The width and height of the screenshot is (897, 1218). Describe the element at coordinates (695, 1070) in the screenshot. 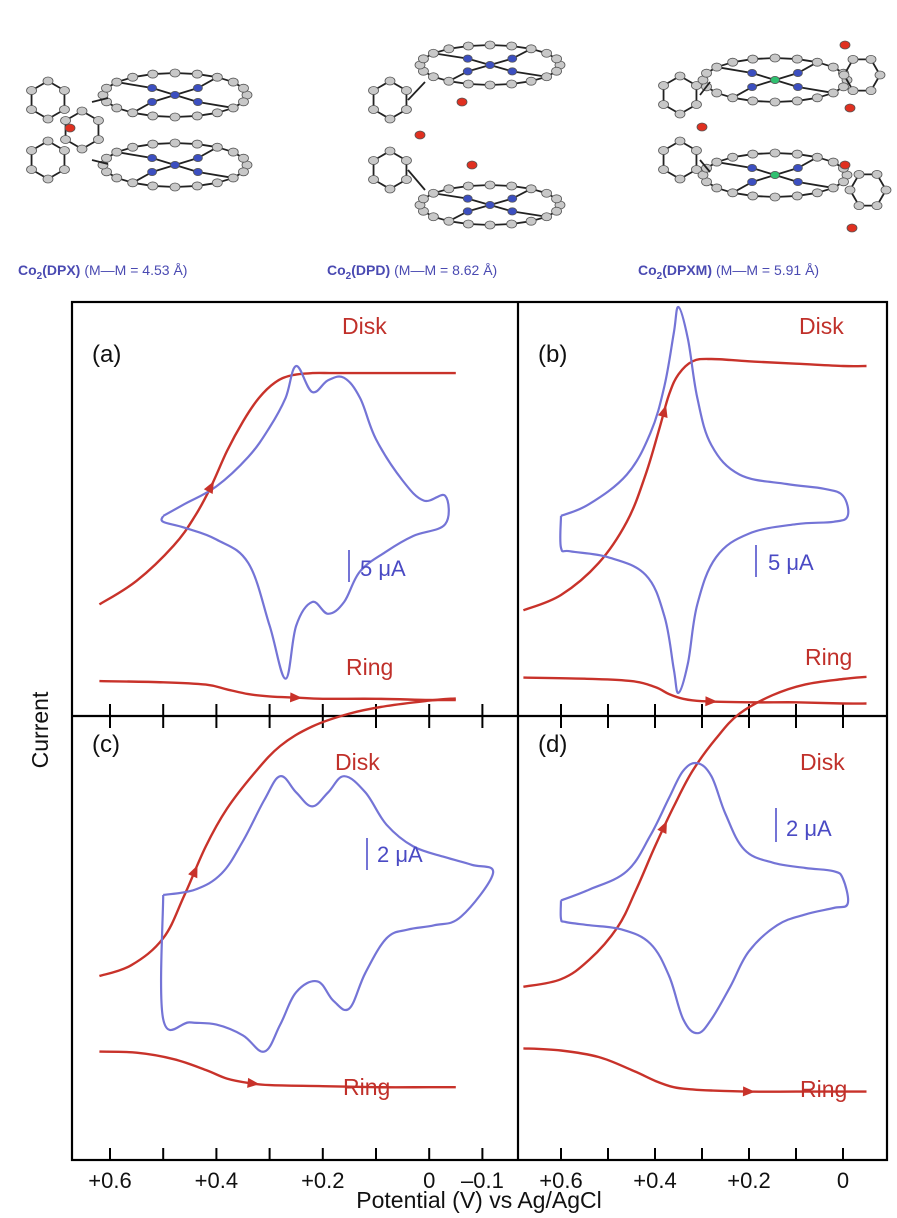

I see `ring-trace` at that location.